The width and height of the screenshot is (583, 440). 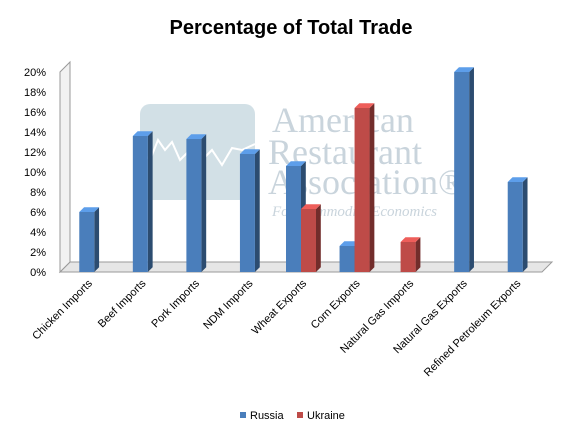 I want to click on y-tick-label: 20%, so click(x=35, y=73).